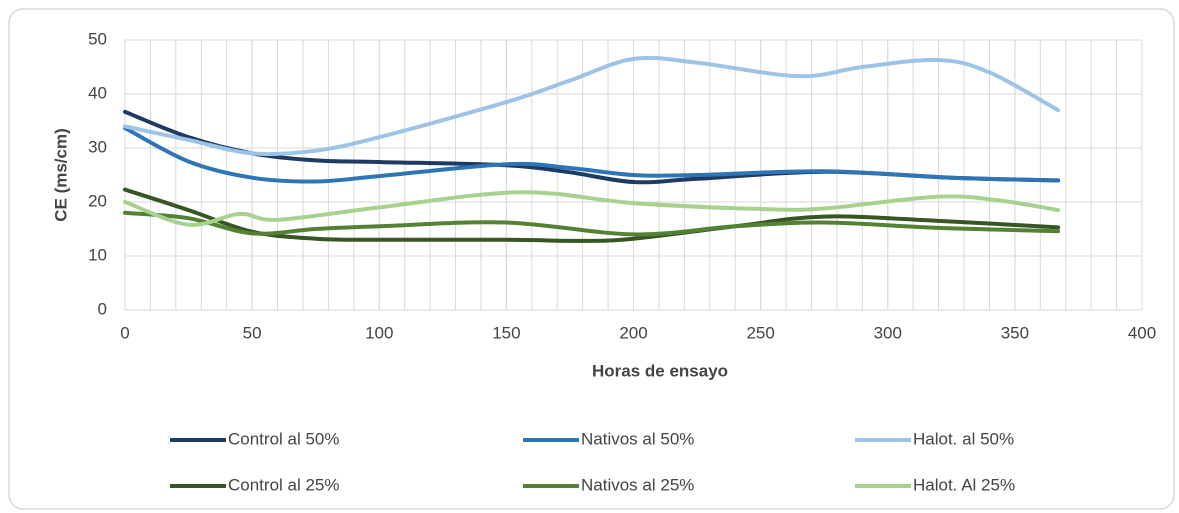  Describe the element at coordinates (60, 175) in the screenshot. I see `y-axis-title: CE (ms/cm)` at that location.